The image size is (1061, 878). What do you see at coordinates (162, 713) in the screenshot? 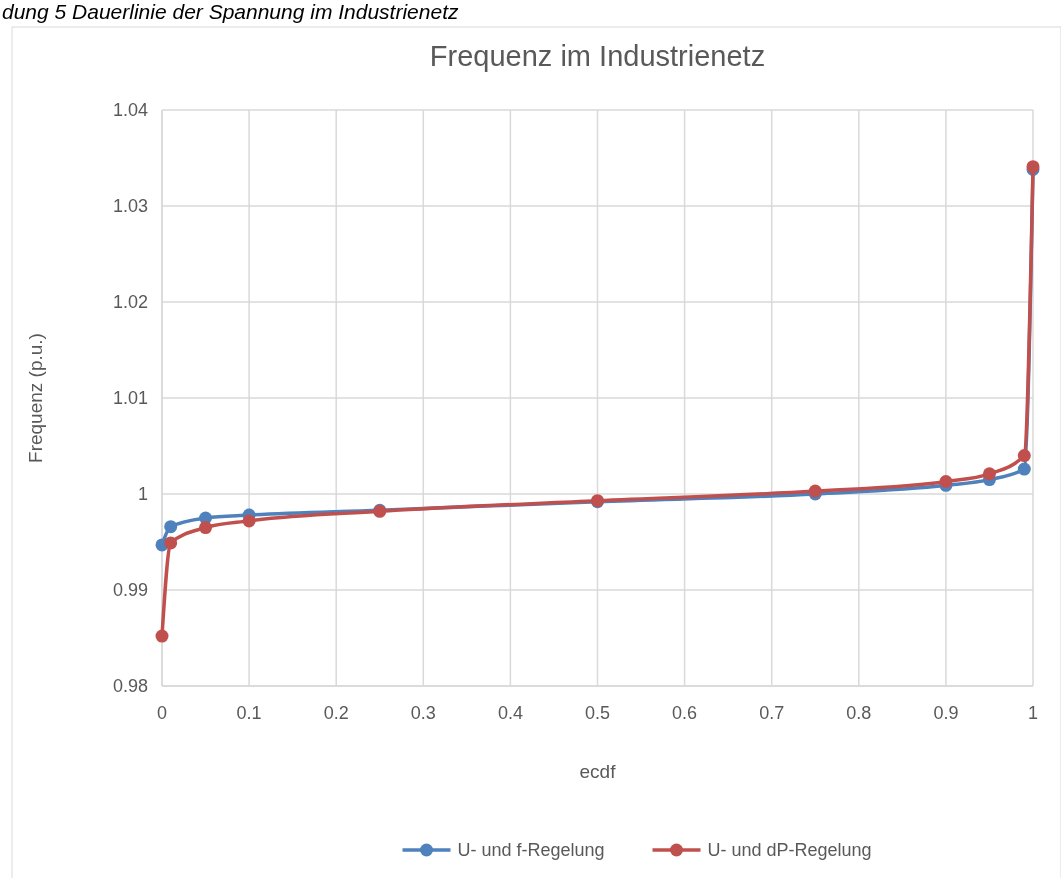
I see `x-tick-label: 0` at bounding box center [162, 713].